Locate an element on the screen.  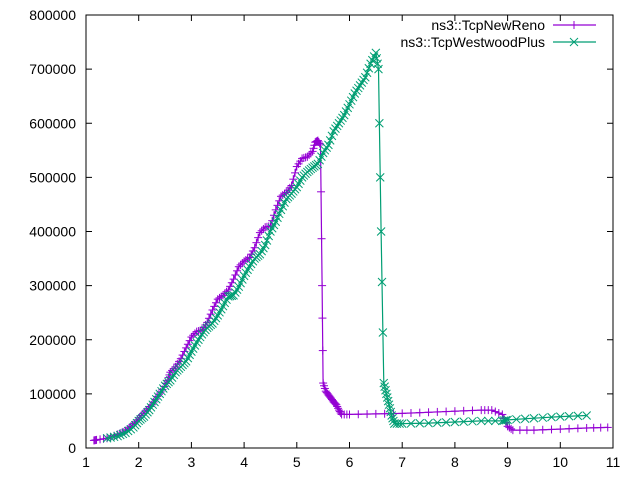
x-tick-label: 6 is located at coordinates (350, 462).